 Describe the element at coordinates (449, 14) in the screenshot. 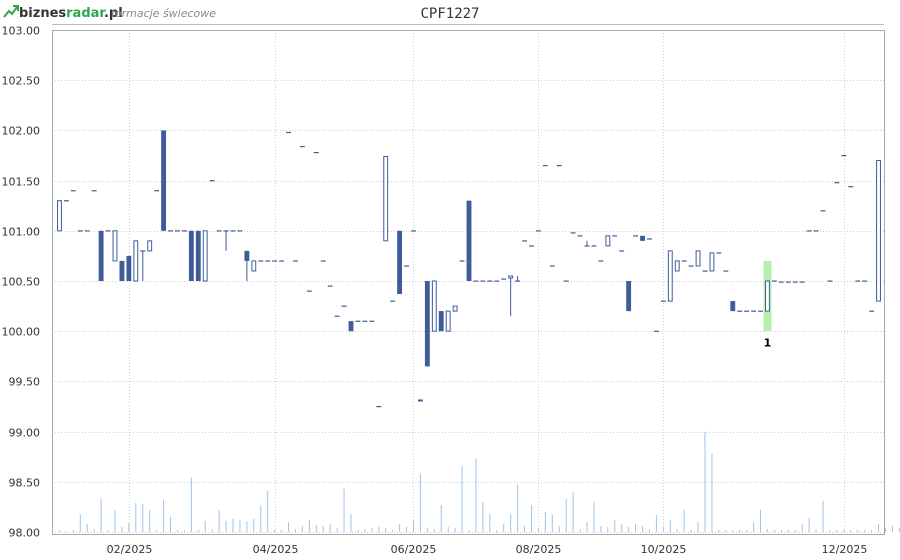

I see `chart-title: CPF1227` at that location.